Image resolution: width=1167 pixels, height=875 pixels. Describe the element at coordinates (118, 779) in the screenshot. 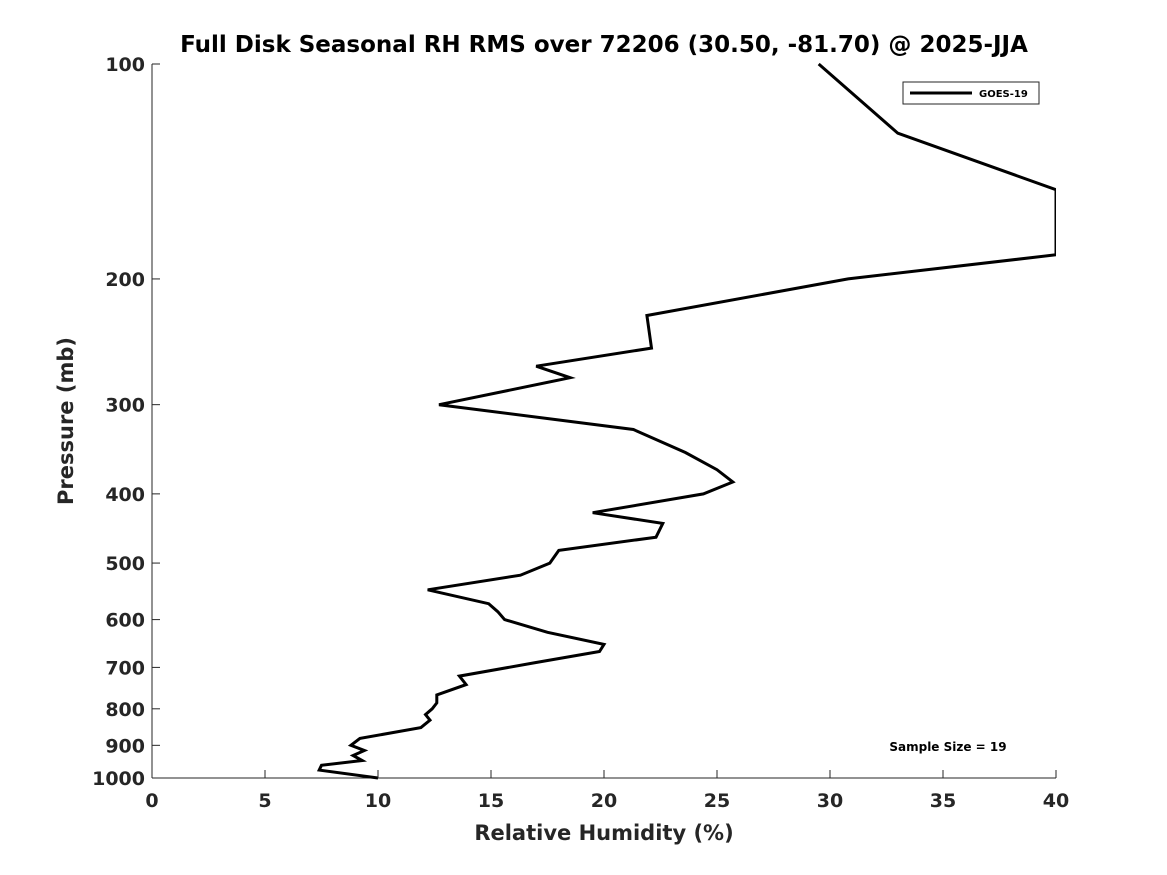

I see `y-tick-label: 1000` at that location.